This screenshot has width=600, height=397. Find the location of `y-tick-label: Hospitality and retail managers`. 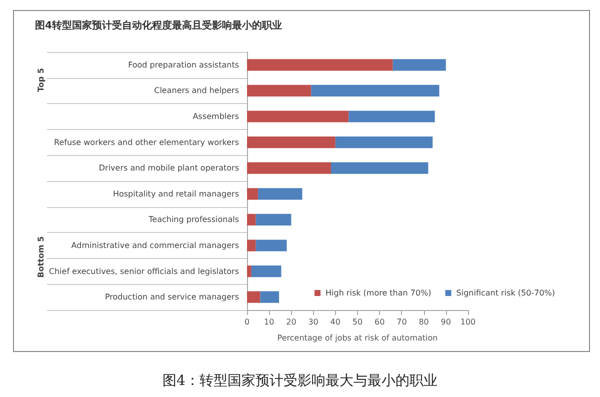

y-tick-label: Hospitality and retail managers is located at coordinates (175, 193).